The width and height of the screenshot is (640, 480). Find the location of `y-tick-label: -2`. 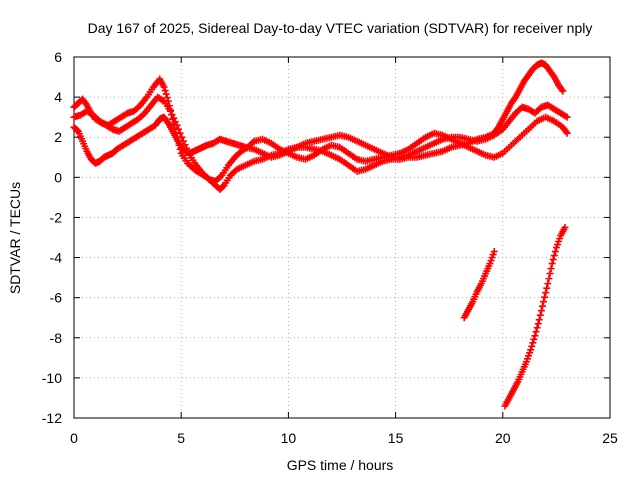

y-tick-label: -2 is located at coordinates (56, 217).